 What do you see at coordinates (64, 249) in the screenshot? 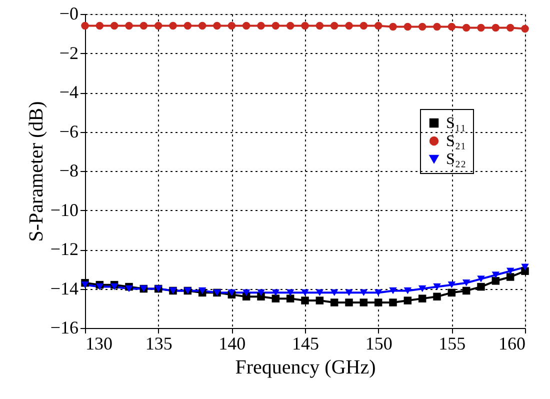
I see `y-tick-label: −12` at bounding box center [64, 249].